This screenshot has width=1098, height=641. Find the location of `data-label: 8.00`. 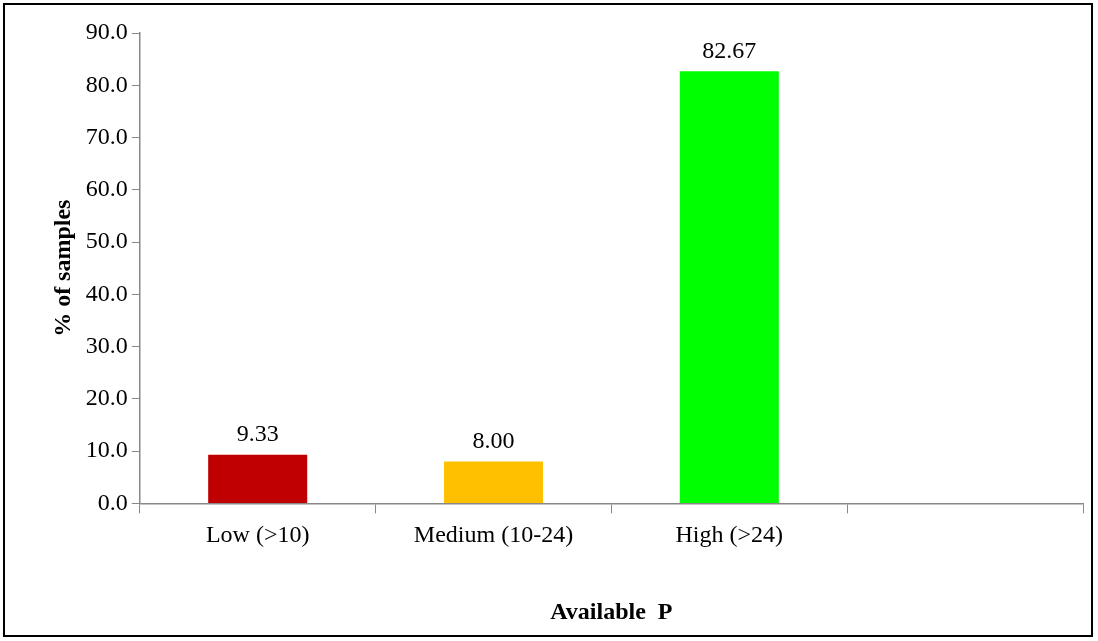

data-label: 8.00 is located at coordinates (493, 439).